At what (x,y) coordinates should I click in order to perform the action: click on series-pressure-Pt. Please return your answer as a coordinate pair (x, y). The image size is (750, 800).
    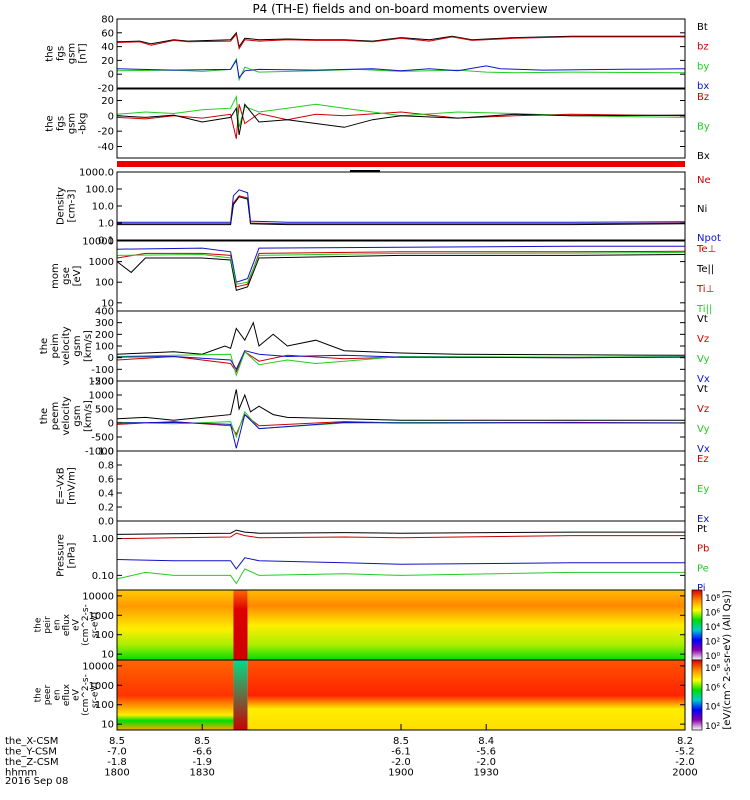
    Looking at the image, I should click on (400, 532).